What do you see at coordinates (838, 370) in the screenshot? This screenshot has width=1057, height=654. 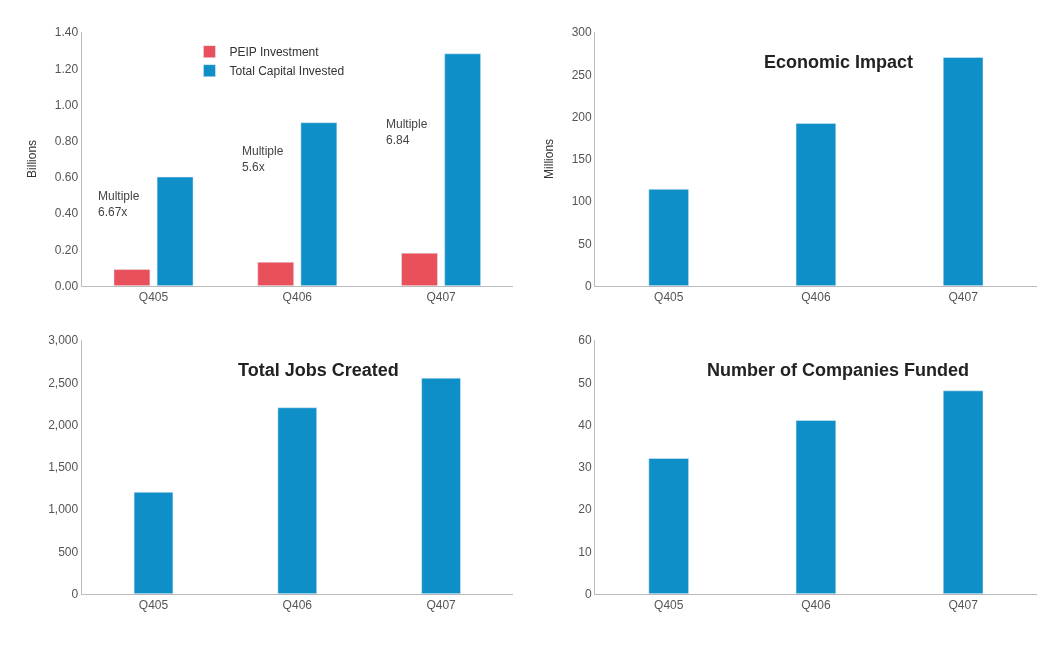 I see `text: Number of Companies Funded` at bounding box center [838, 370].